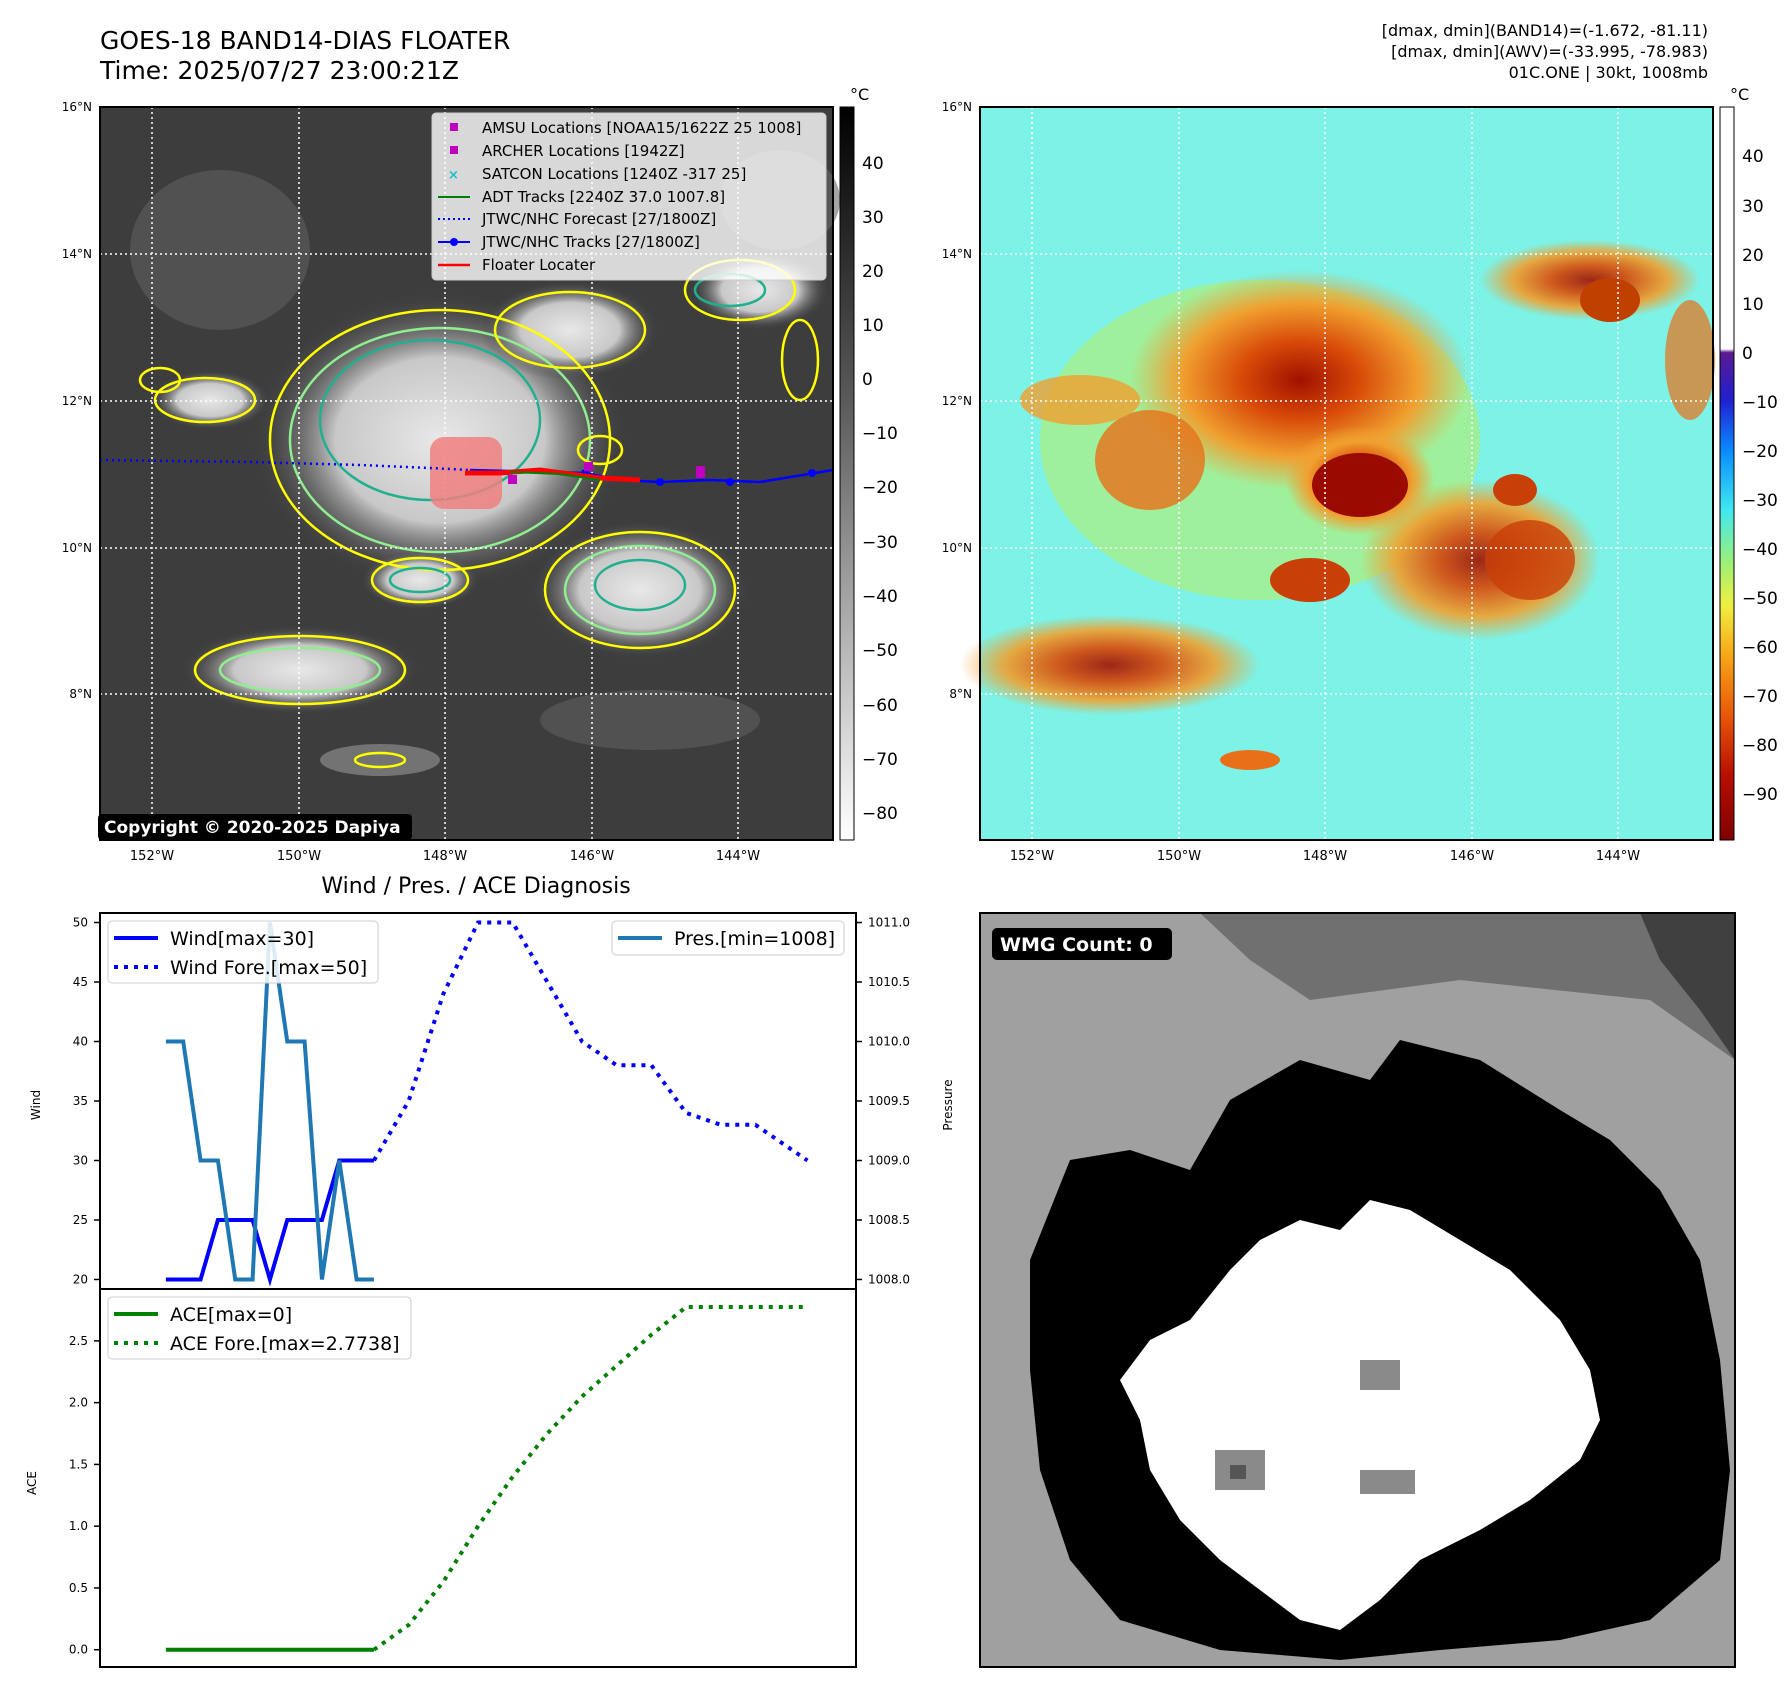 This screenshot has height=1695, width=1792. Describe the element at coordinates (603, 197) in the screenshot. I see `legend-adt-label: ADT Tracks [2240Z 37.0 1007.8]` at that location.